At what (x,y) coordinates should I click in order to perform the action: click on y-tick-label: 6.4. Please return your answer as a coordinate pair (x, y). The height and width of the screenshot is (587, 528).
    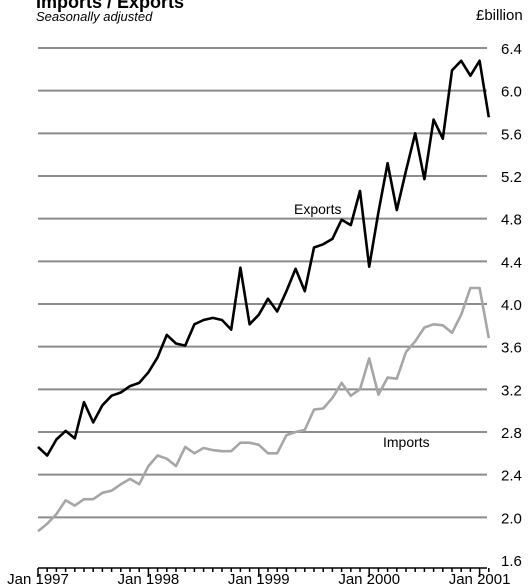
    Looking at the image, I should click on (511, 49).